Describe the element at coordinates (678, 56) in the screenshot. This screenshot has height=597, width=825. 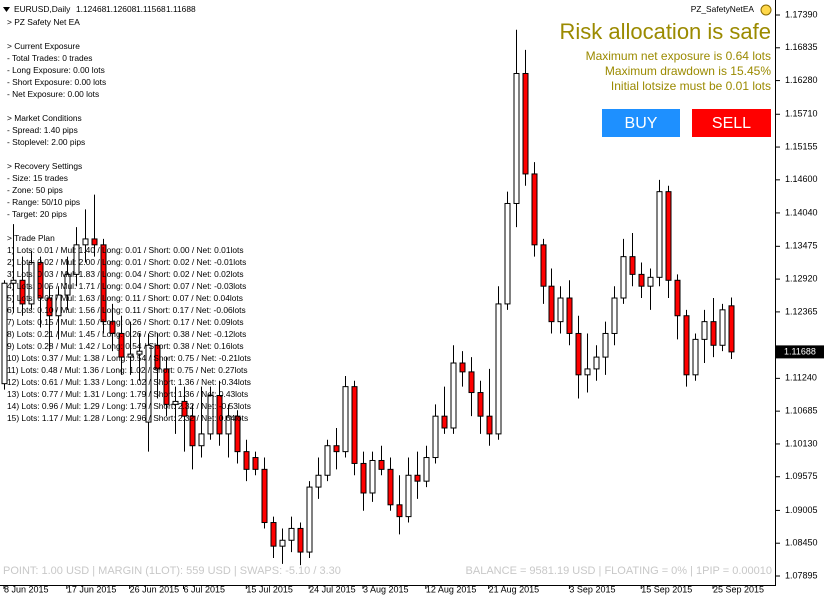
I see `status-line: Maximum net exposure is 0.64 lots` at that location.